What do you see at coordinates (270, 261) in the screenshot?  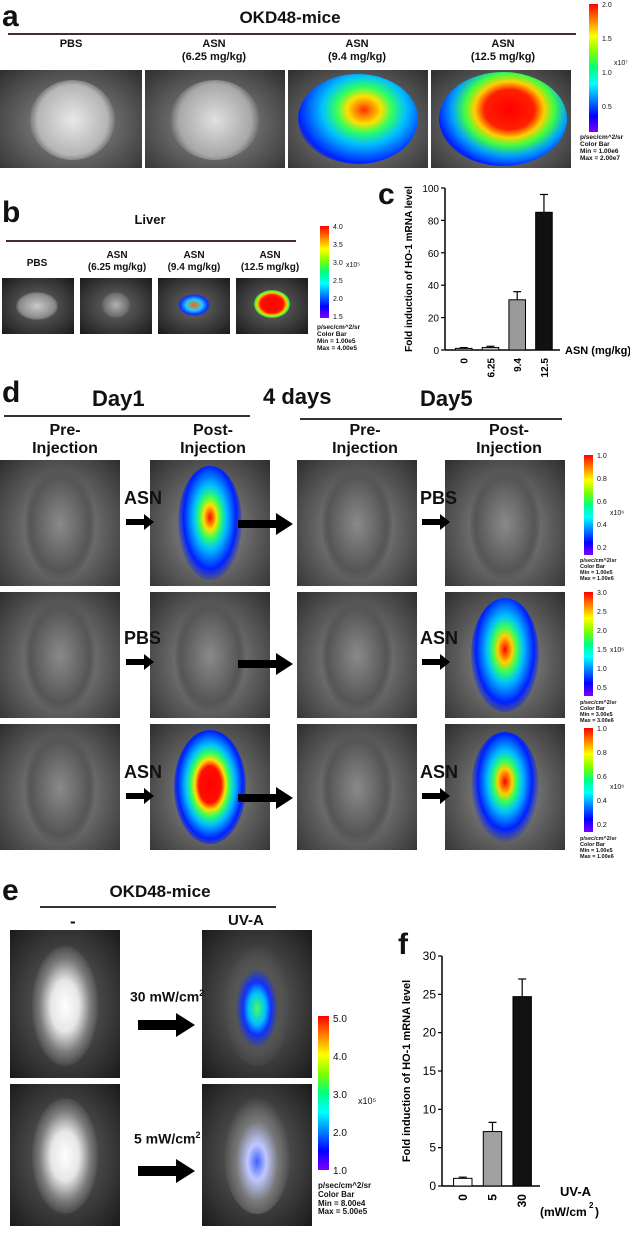 I see `panel-b-label-4: ASN (12.5 mg/kg)` at bounding box center [270, 261].